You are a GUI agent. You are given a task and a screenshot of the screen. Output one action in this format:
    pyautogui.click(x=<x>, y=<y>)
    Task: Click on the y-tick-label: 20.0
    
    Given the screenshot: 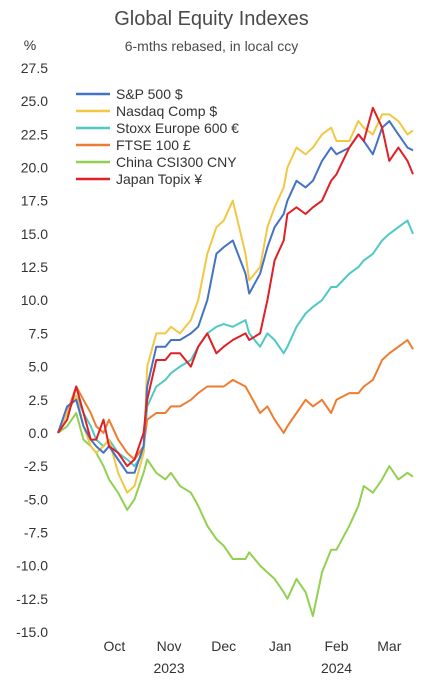 What is the action you would take?
    pyautogui.click(x=34, y=168)
    